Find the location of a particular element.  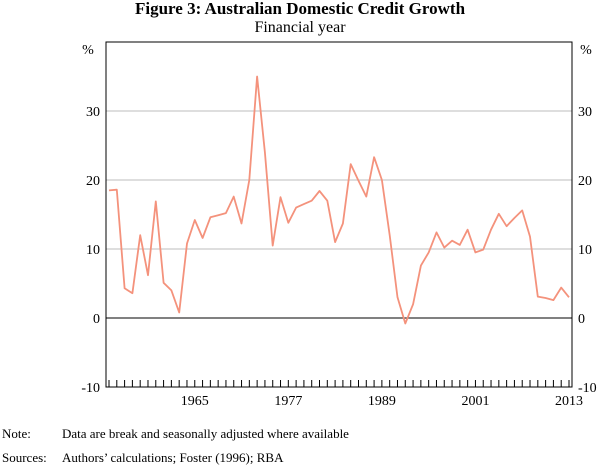

y-tick-label-left: 10 is located at coordinates (93, 250).